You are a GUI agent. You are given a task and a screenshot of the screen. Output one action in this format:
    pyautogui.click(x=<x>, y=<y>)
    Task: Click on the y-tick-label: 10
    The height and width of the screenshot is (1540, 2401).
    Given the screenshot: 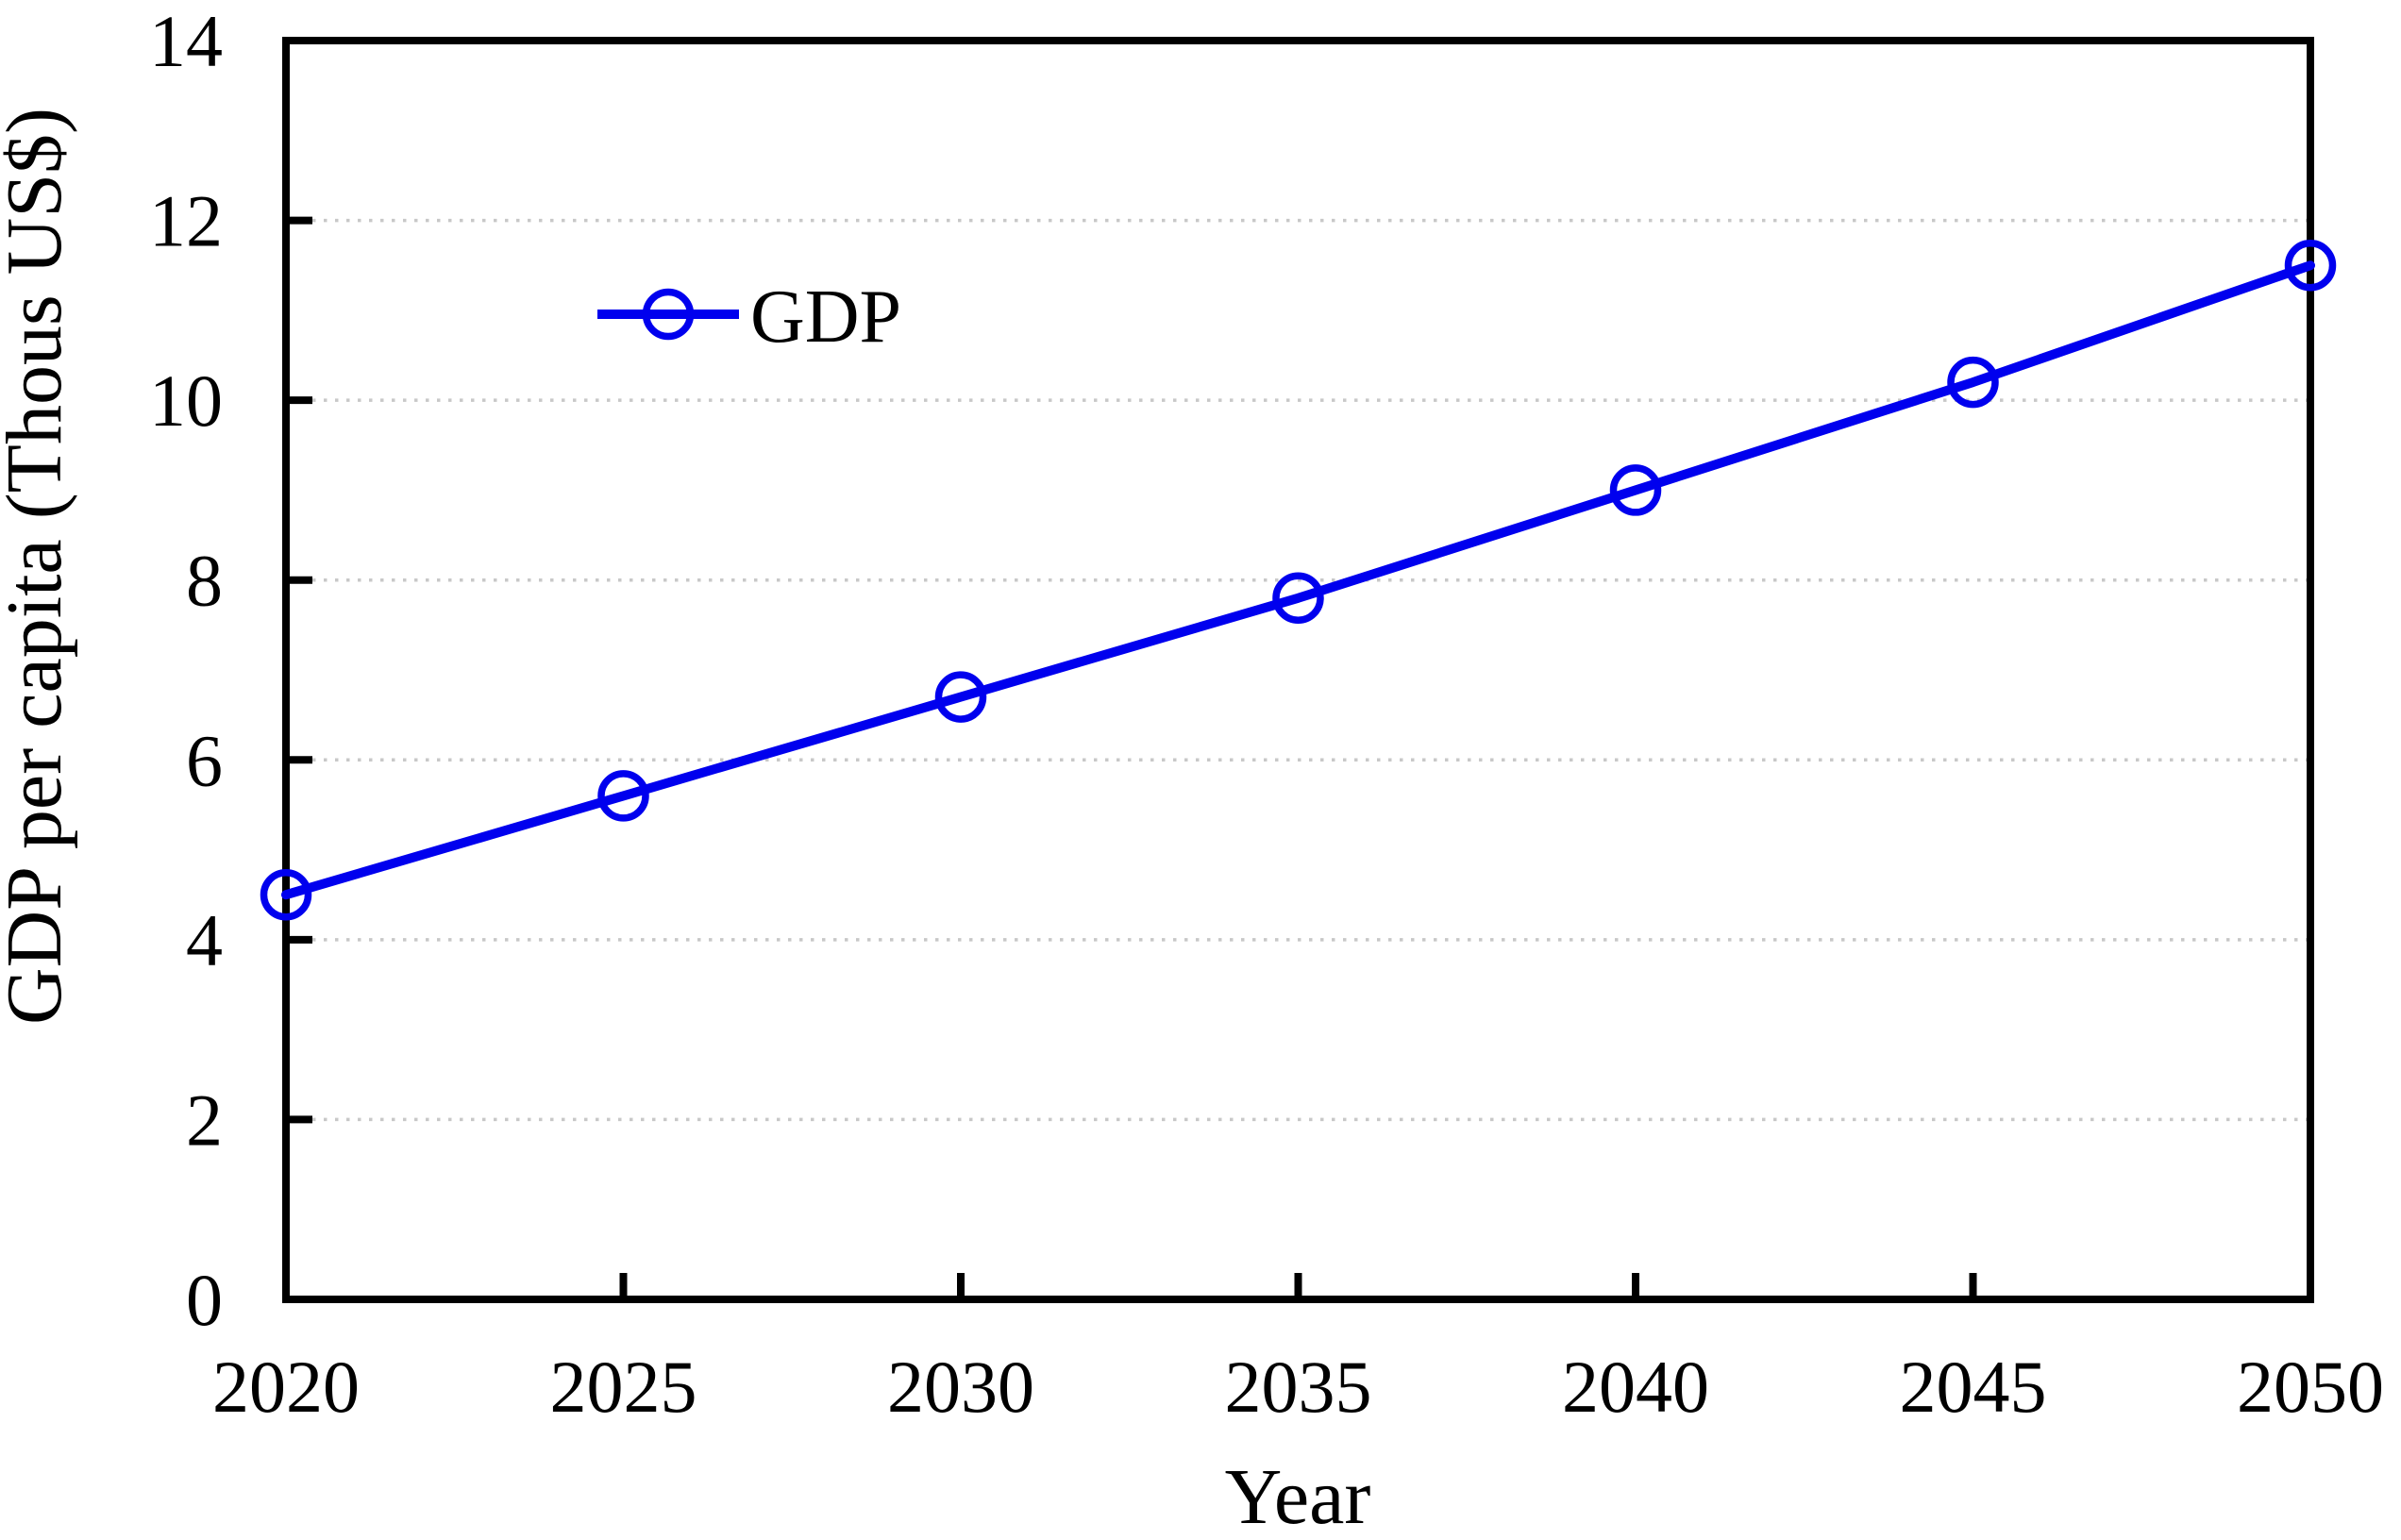 What is the action you would take?
    pyautogui.click(x=186, y=401)
    